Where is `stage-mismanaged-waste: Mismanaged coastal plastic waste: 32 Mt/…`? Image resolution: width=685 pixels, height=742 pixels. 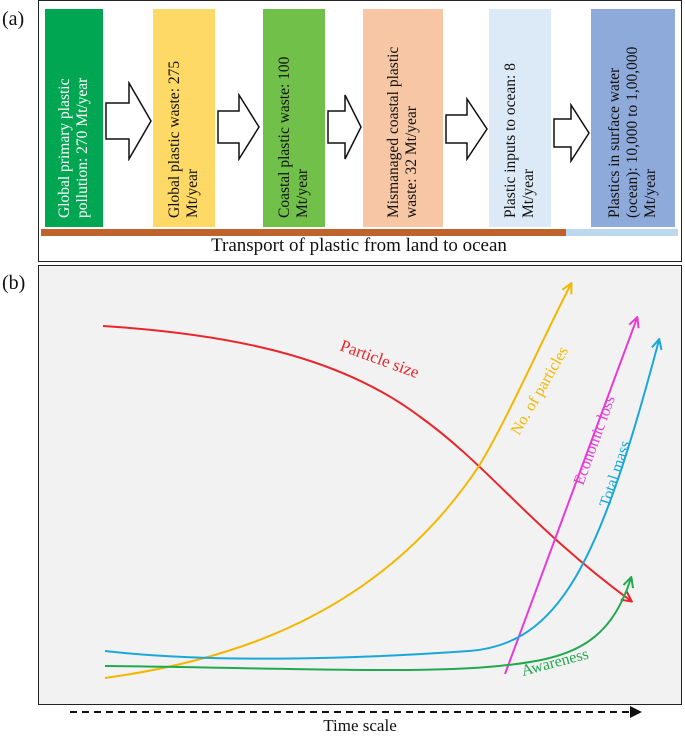 stage-mismanaged-waste: Mismanaged coastal plastic waste: 32 Mt/… is located at coordinates (403, 118).